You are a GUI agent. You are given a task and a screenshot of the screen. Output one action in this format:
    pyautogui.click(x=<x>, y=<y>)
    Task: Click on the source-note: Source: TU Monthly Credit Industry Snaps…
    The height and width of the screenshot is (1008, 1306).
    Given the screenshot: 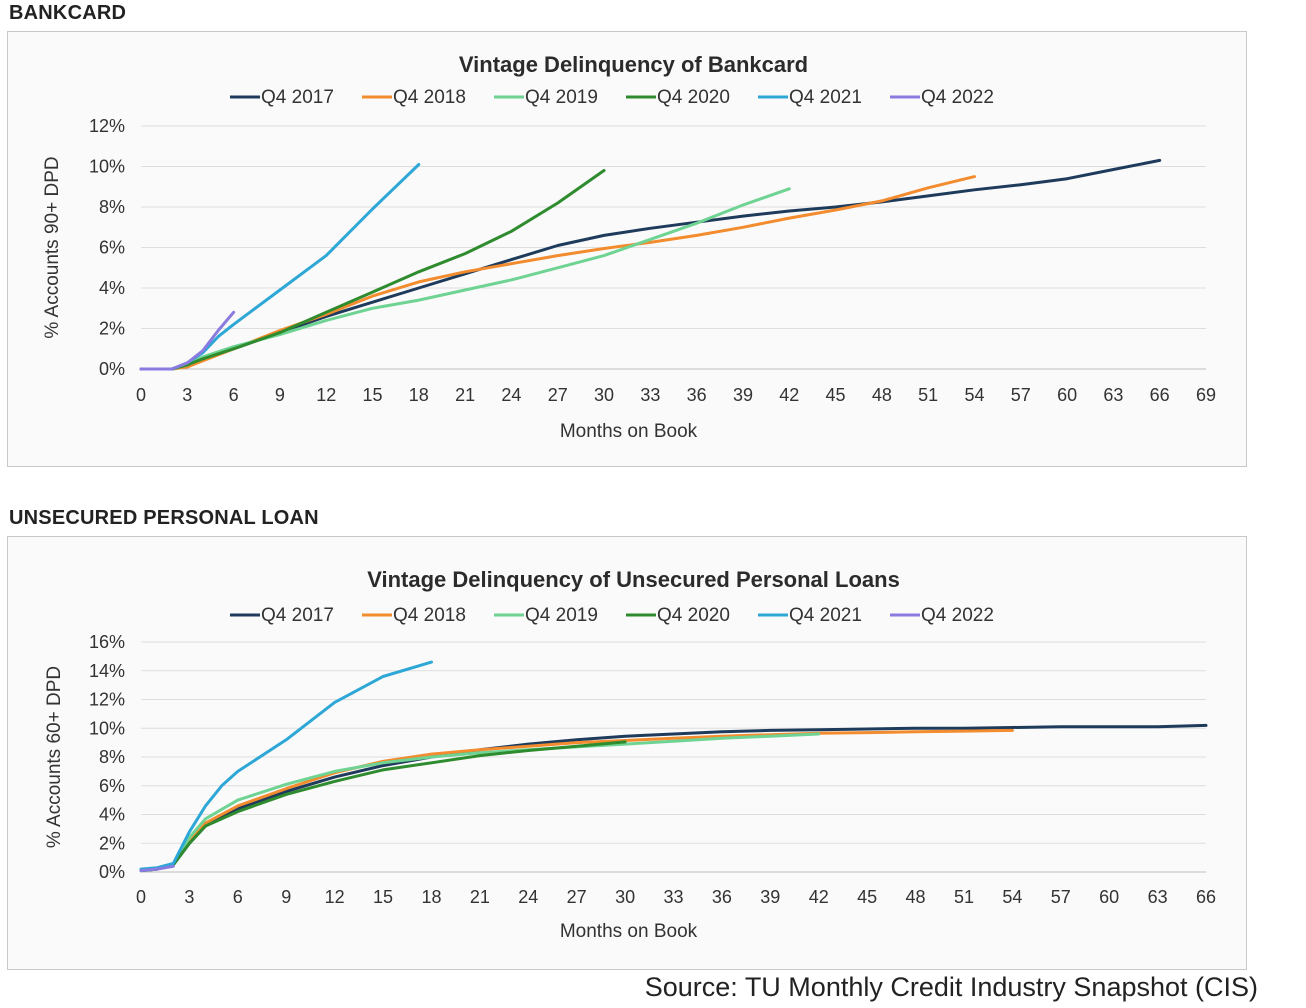 What is the action you would take?
    pyautogui.click(x=951, y=987)
    